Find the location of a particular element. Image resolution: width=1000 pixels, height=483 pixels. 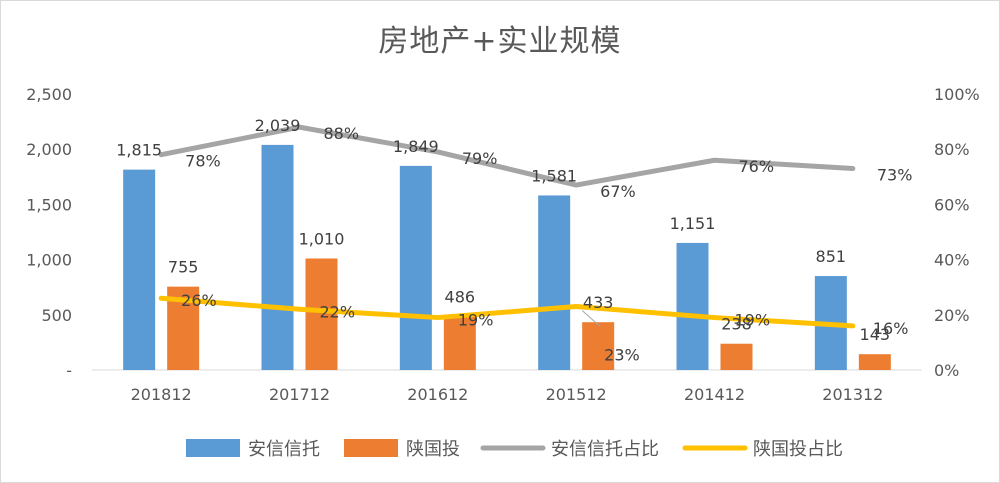

line-label-anxin-ratio: 67% is located at coordinates (618, 191).